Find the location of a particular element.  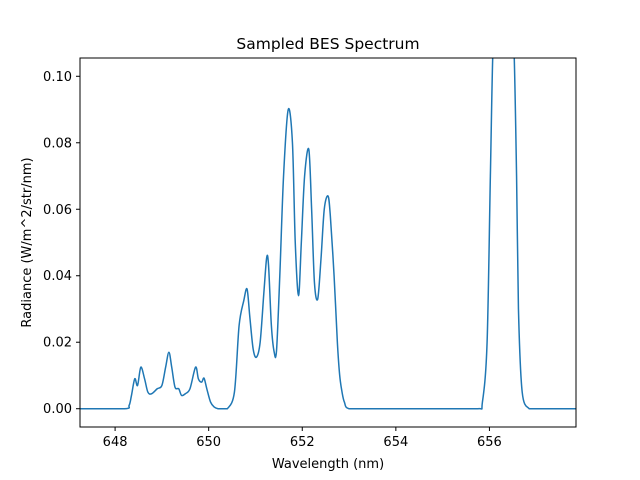

x-tick-label: 654 is located at coordinates (395, 442).